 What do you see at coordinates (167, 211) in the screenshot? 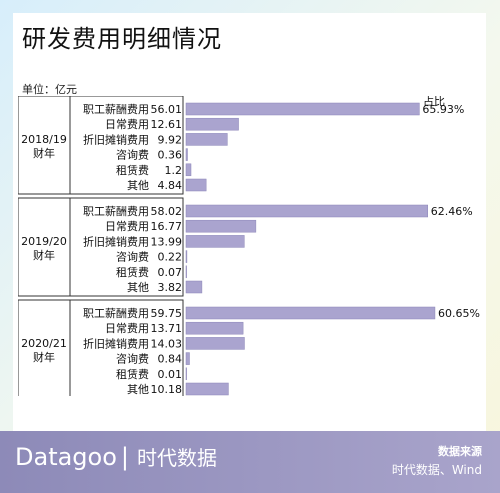
I see `value-label: 58.02` at bounding box center [167, 211].